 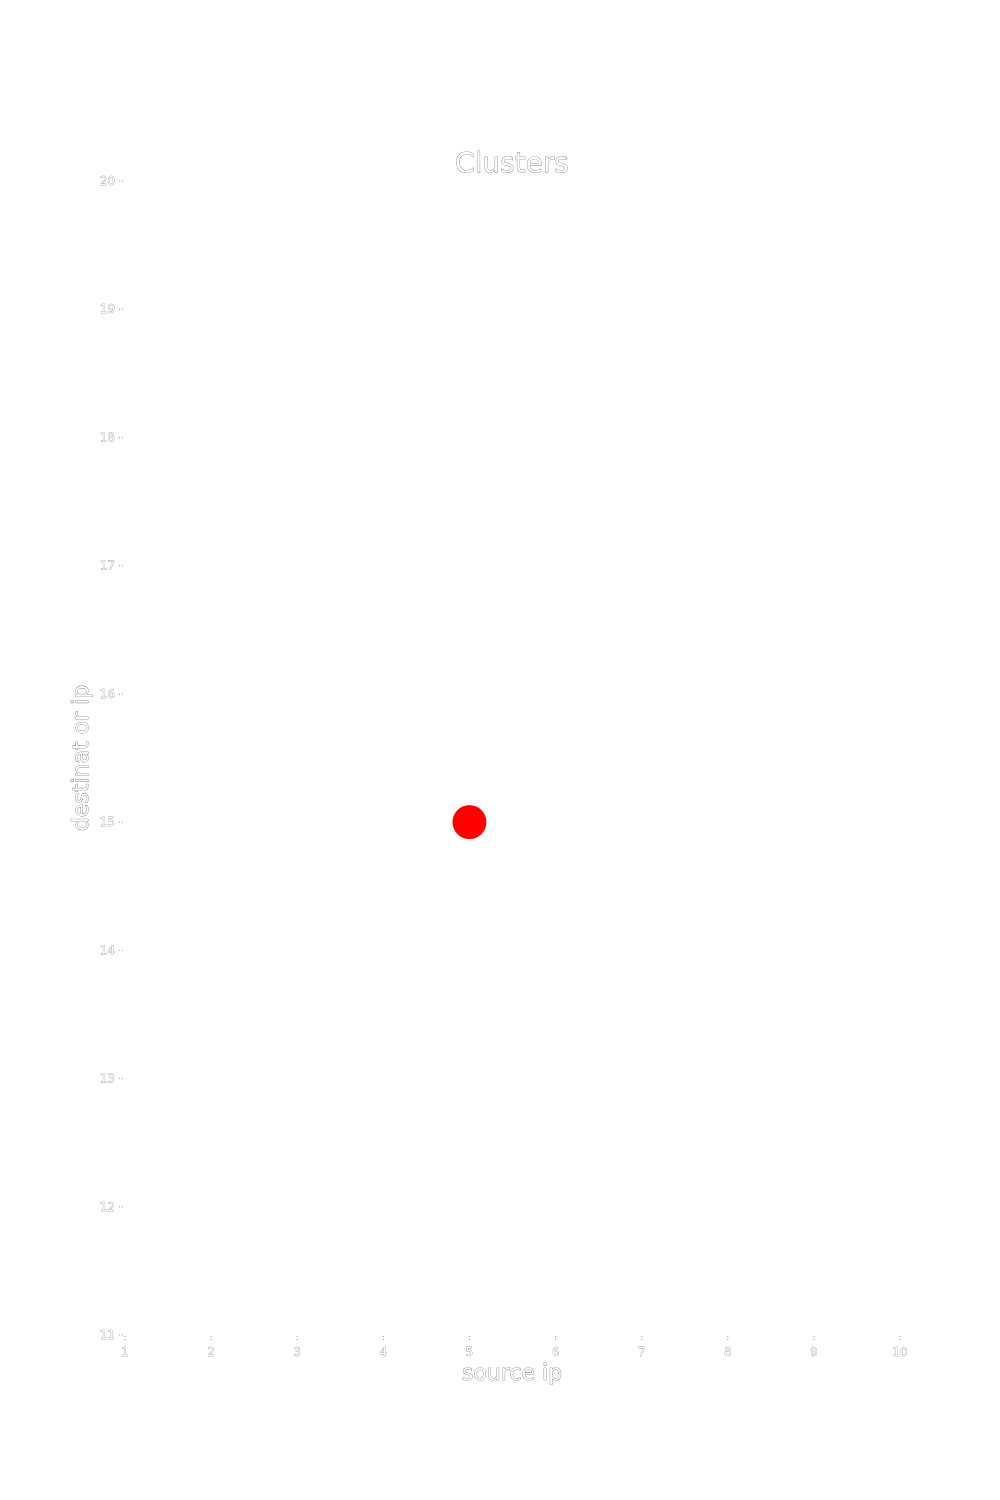 I want to click on y-tick-label: 19, so click(x=107, y=309).